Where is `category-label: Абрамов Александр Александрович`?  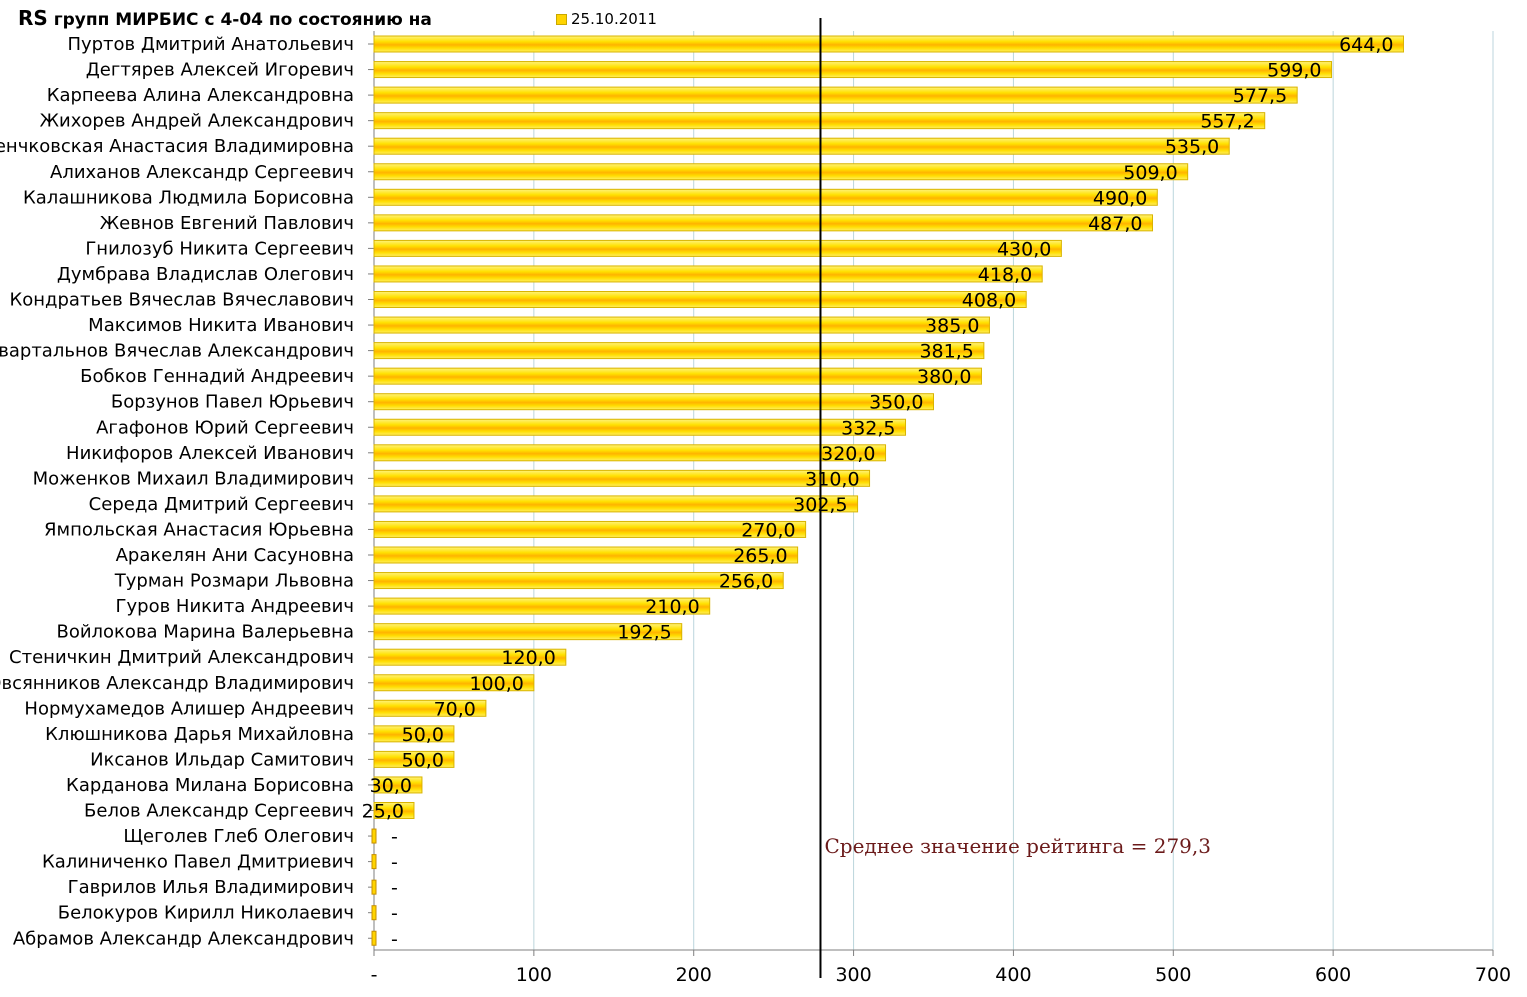 category-label: Абрамов Александр Александрович is located at coordinates (183, 938).